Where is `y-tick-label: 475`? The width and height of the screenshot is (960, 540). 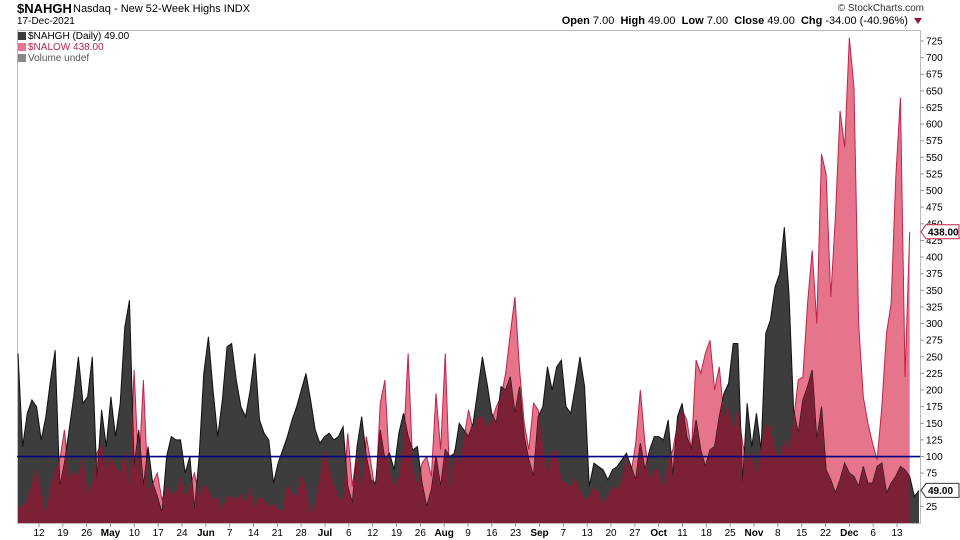 y-tick-label: 475 is located at coordinates (934, 208).